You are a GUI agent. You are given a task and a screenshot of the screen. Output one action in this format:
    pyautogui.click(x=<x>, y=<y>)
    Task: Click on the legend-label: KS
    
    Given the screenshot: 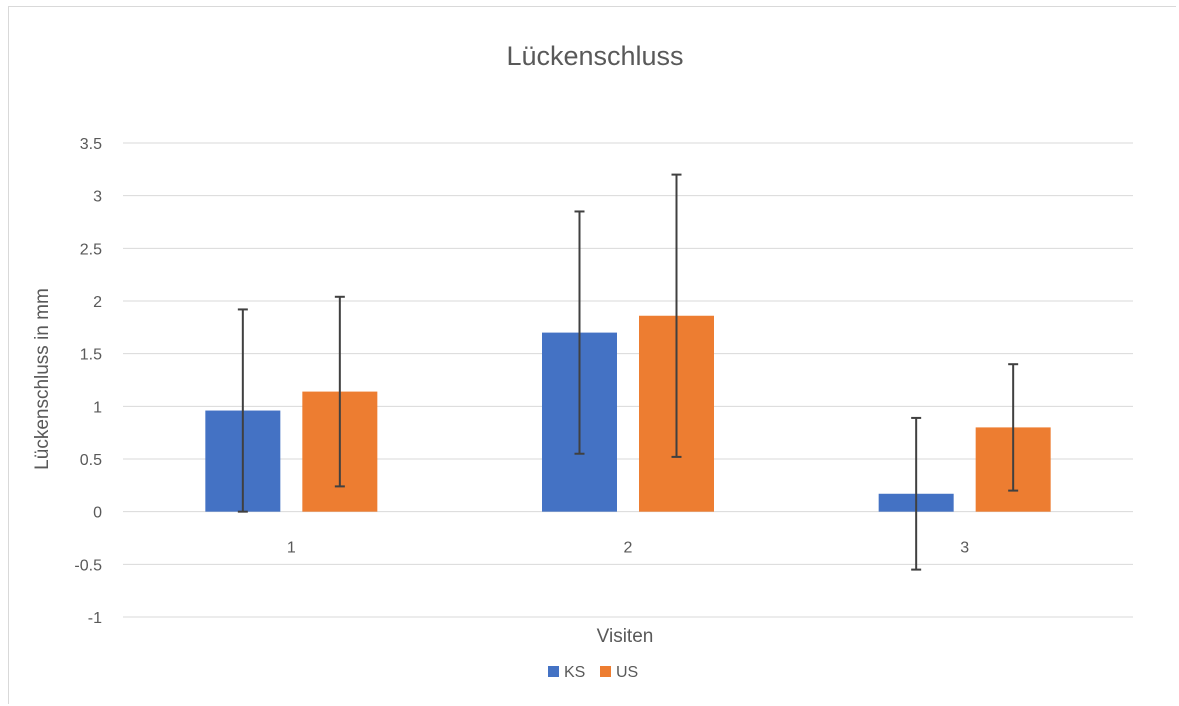 What is the action you would take?
    pyautogui.click(x=574, y=672)
    